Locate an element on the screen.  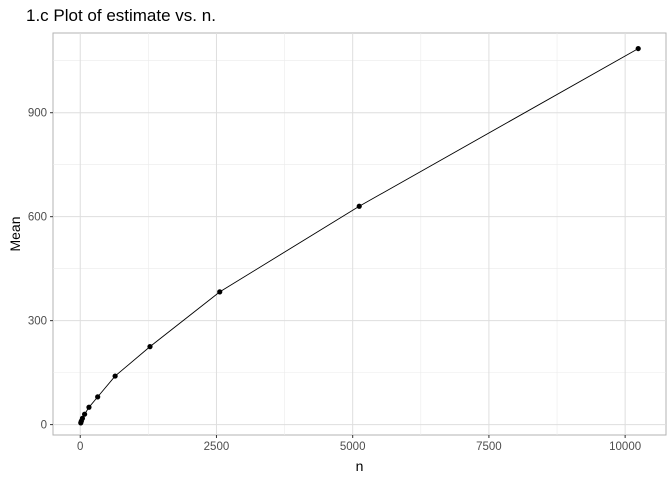
y-axis-title: Mean is located at coordinates (15, 233).